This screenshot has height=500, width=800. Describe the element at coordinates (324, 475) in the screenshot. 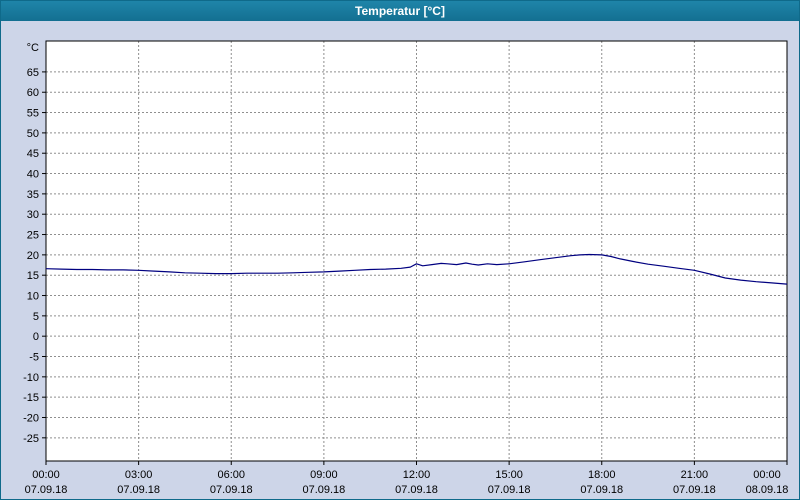

I see `x-tick-time-label: 09:00` at that location.